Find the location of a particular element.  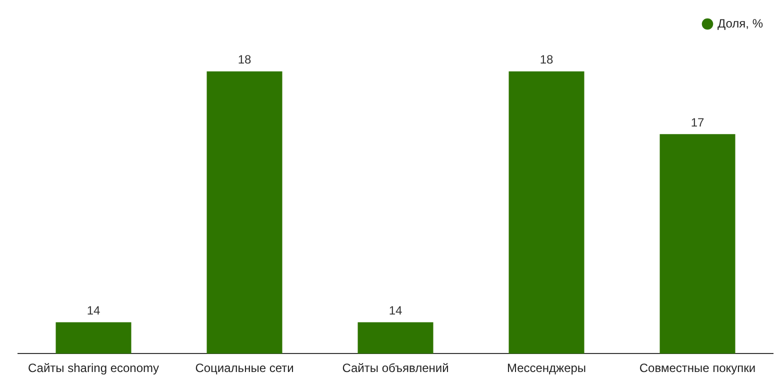

data-label: 17 is located at coordinates (697, 122).